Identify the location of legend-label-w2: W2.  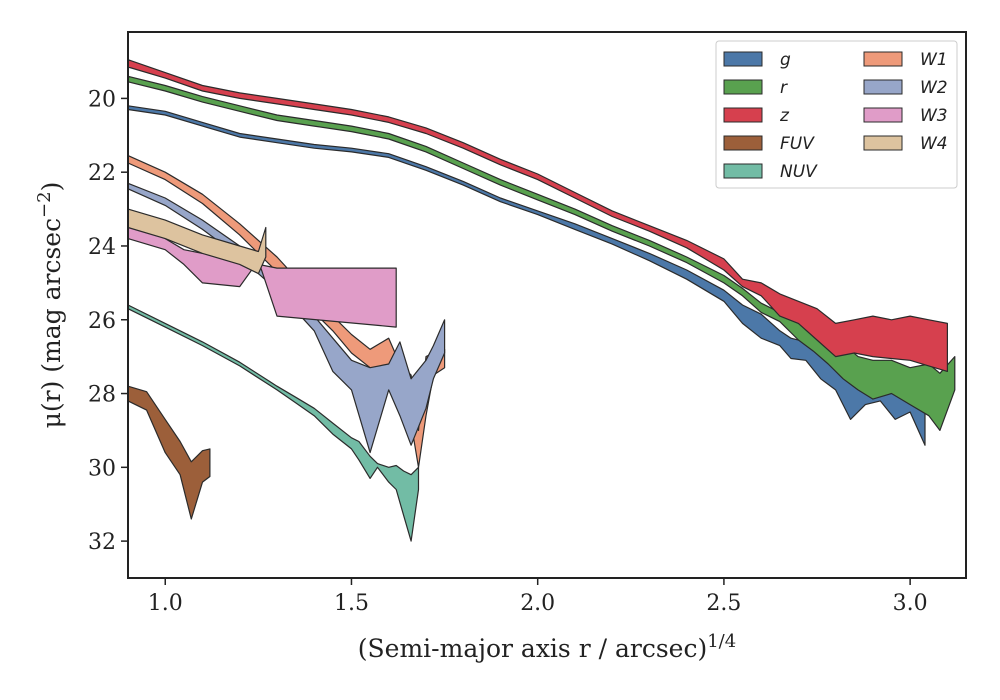
(934, 88).